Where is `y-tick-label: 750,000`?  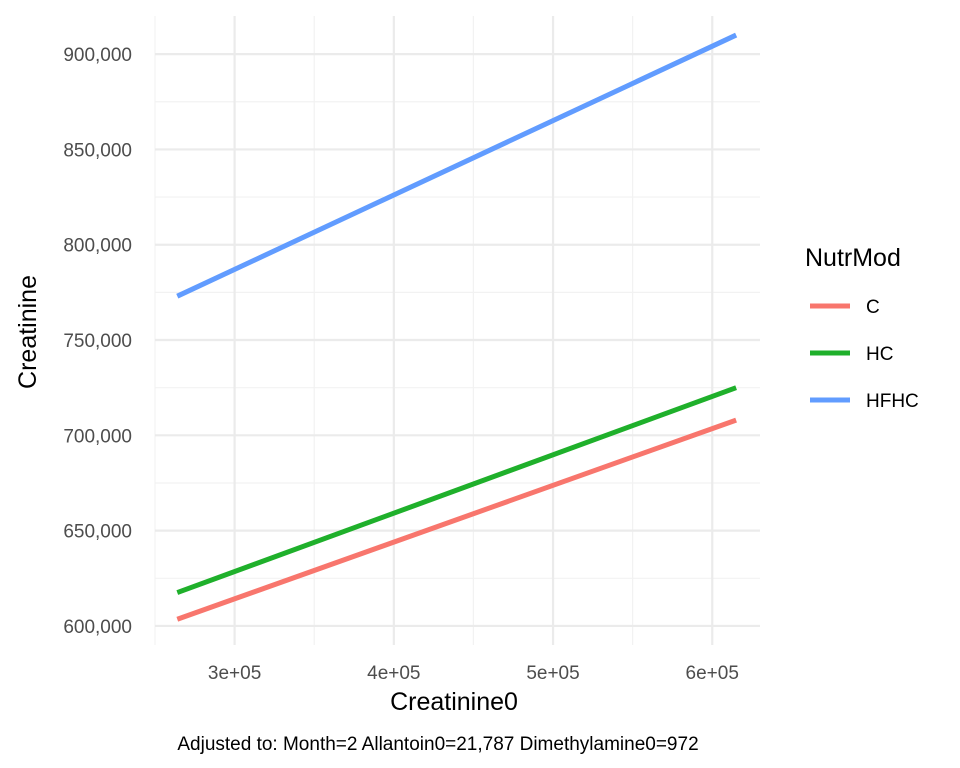
y-tick-label: 750,000 is located at coordinates (97, 341).